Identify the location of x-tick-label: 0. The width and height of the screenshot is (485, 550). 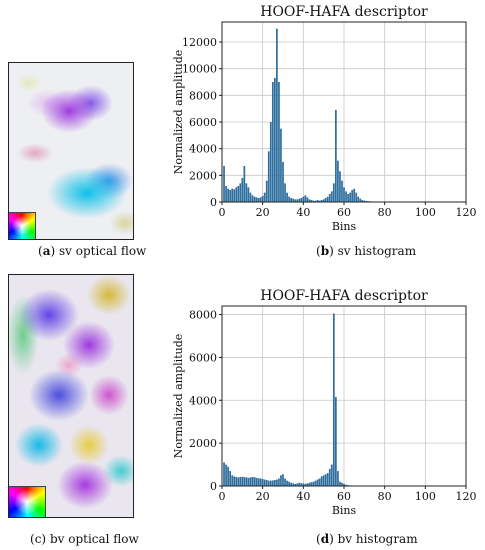
(222, 212).